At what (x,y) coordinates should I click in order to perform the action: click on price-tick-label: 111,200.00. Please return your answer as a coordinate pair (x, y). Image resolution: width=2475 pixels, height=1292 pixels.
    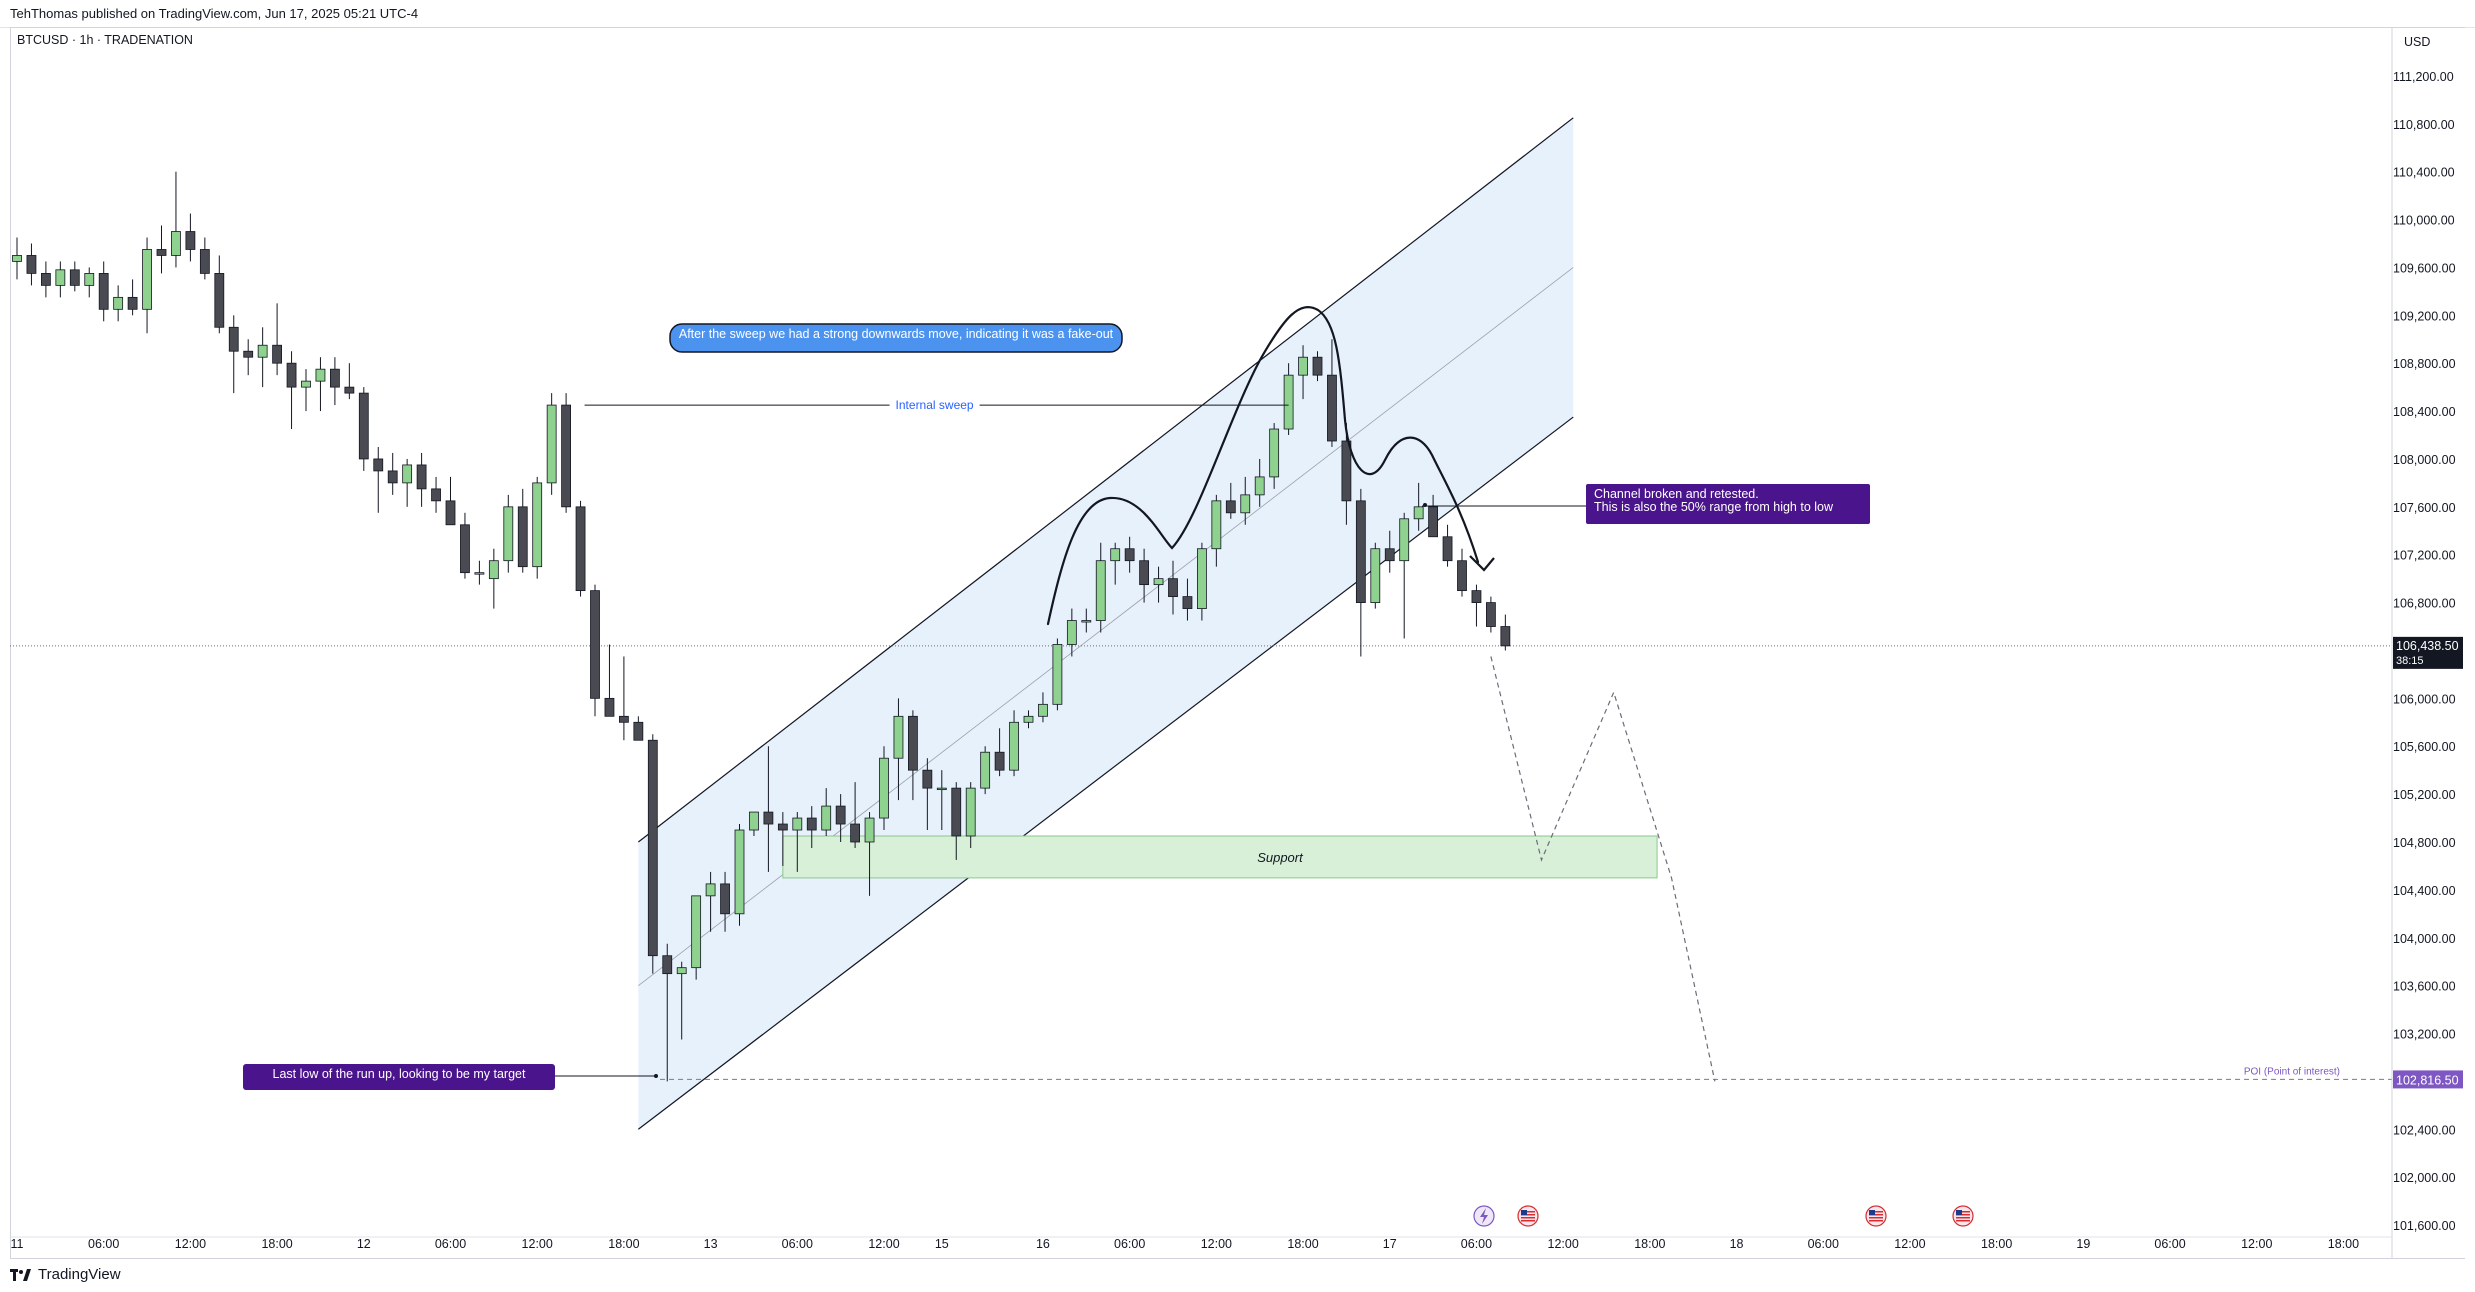
    Looking at the image, I should click on (2423, 77).